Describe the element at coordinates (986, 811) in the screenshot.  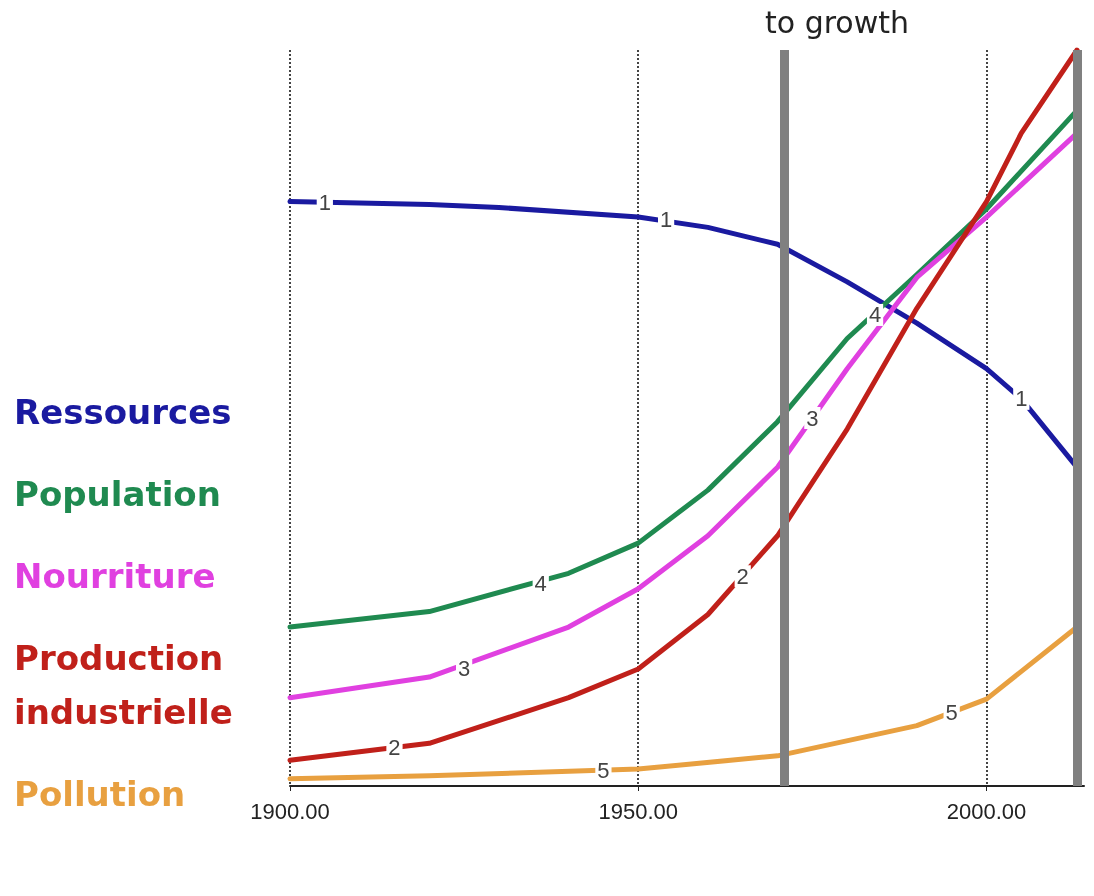
I see `x-tick-label: 2000.00` at that location.